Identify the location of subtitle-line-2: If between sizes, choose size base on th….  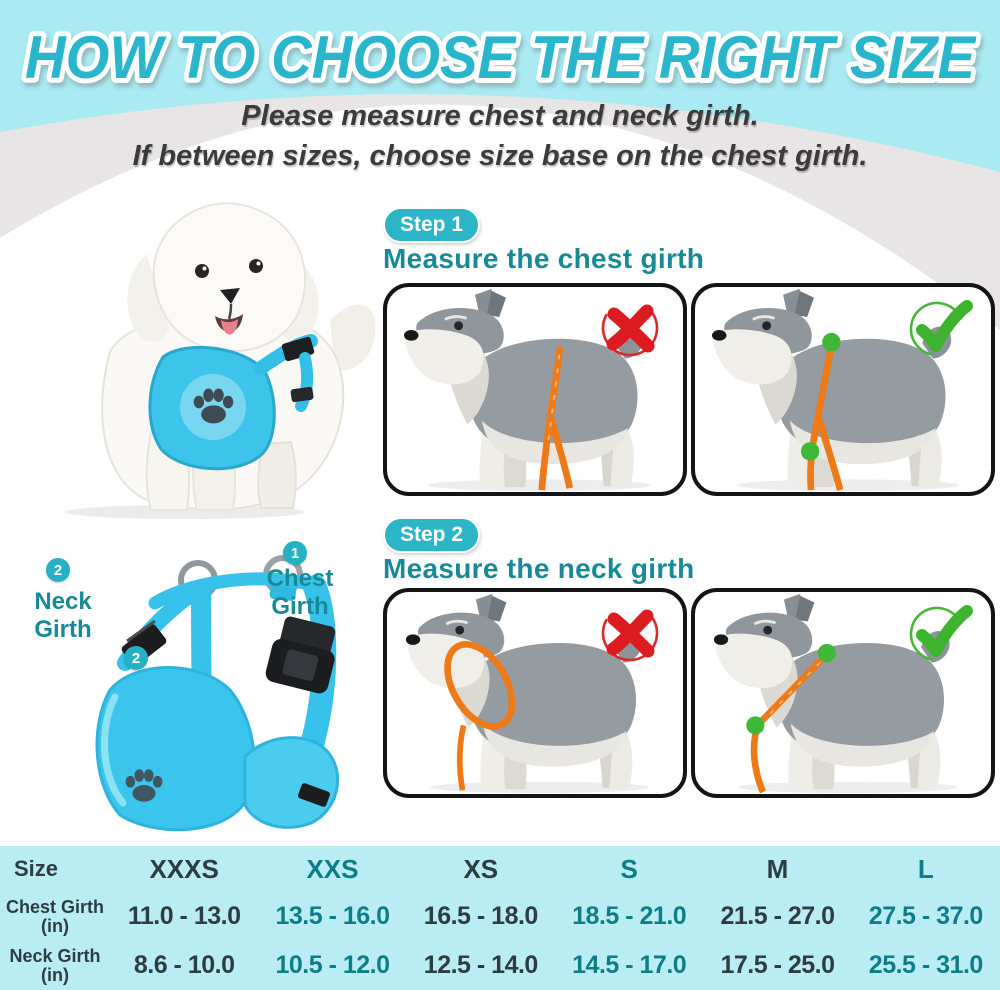
(500, 156).